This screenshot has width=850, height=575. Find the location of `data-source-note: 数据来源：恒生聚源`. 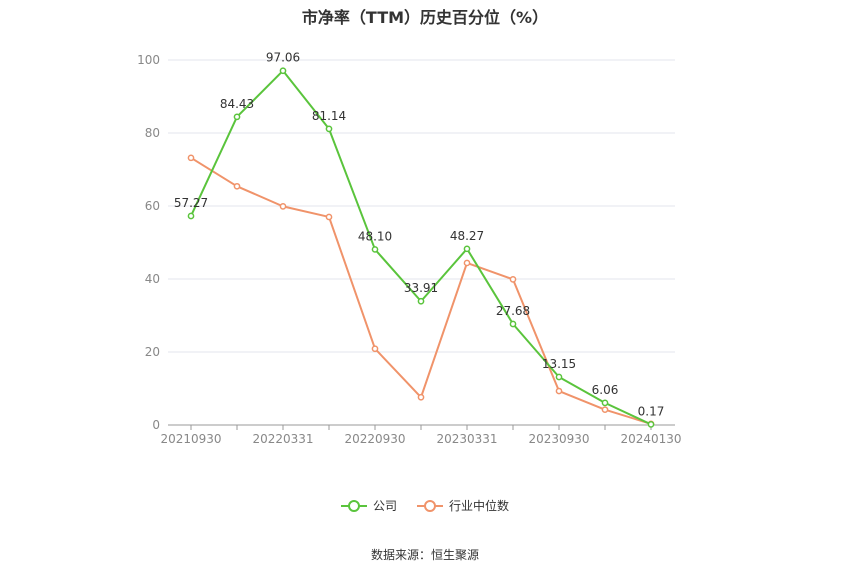

data-source-note: 数据来源：恒生聚源 is located at coordinates (424, 555).